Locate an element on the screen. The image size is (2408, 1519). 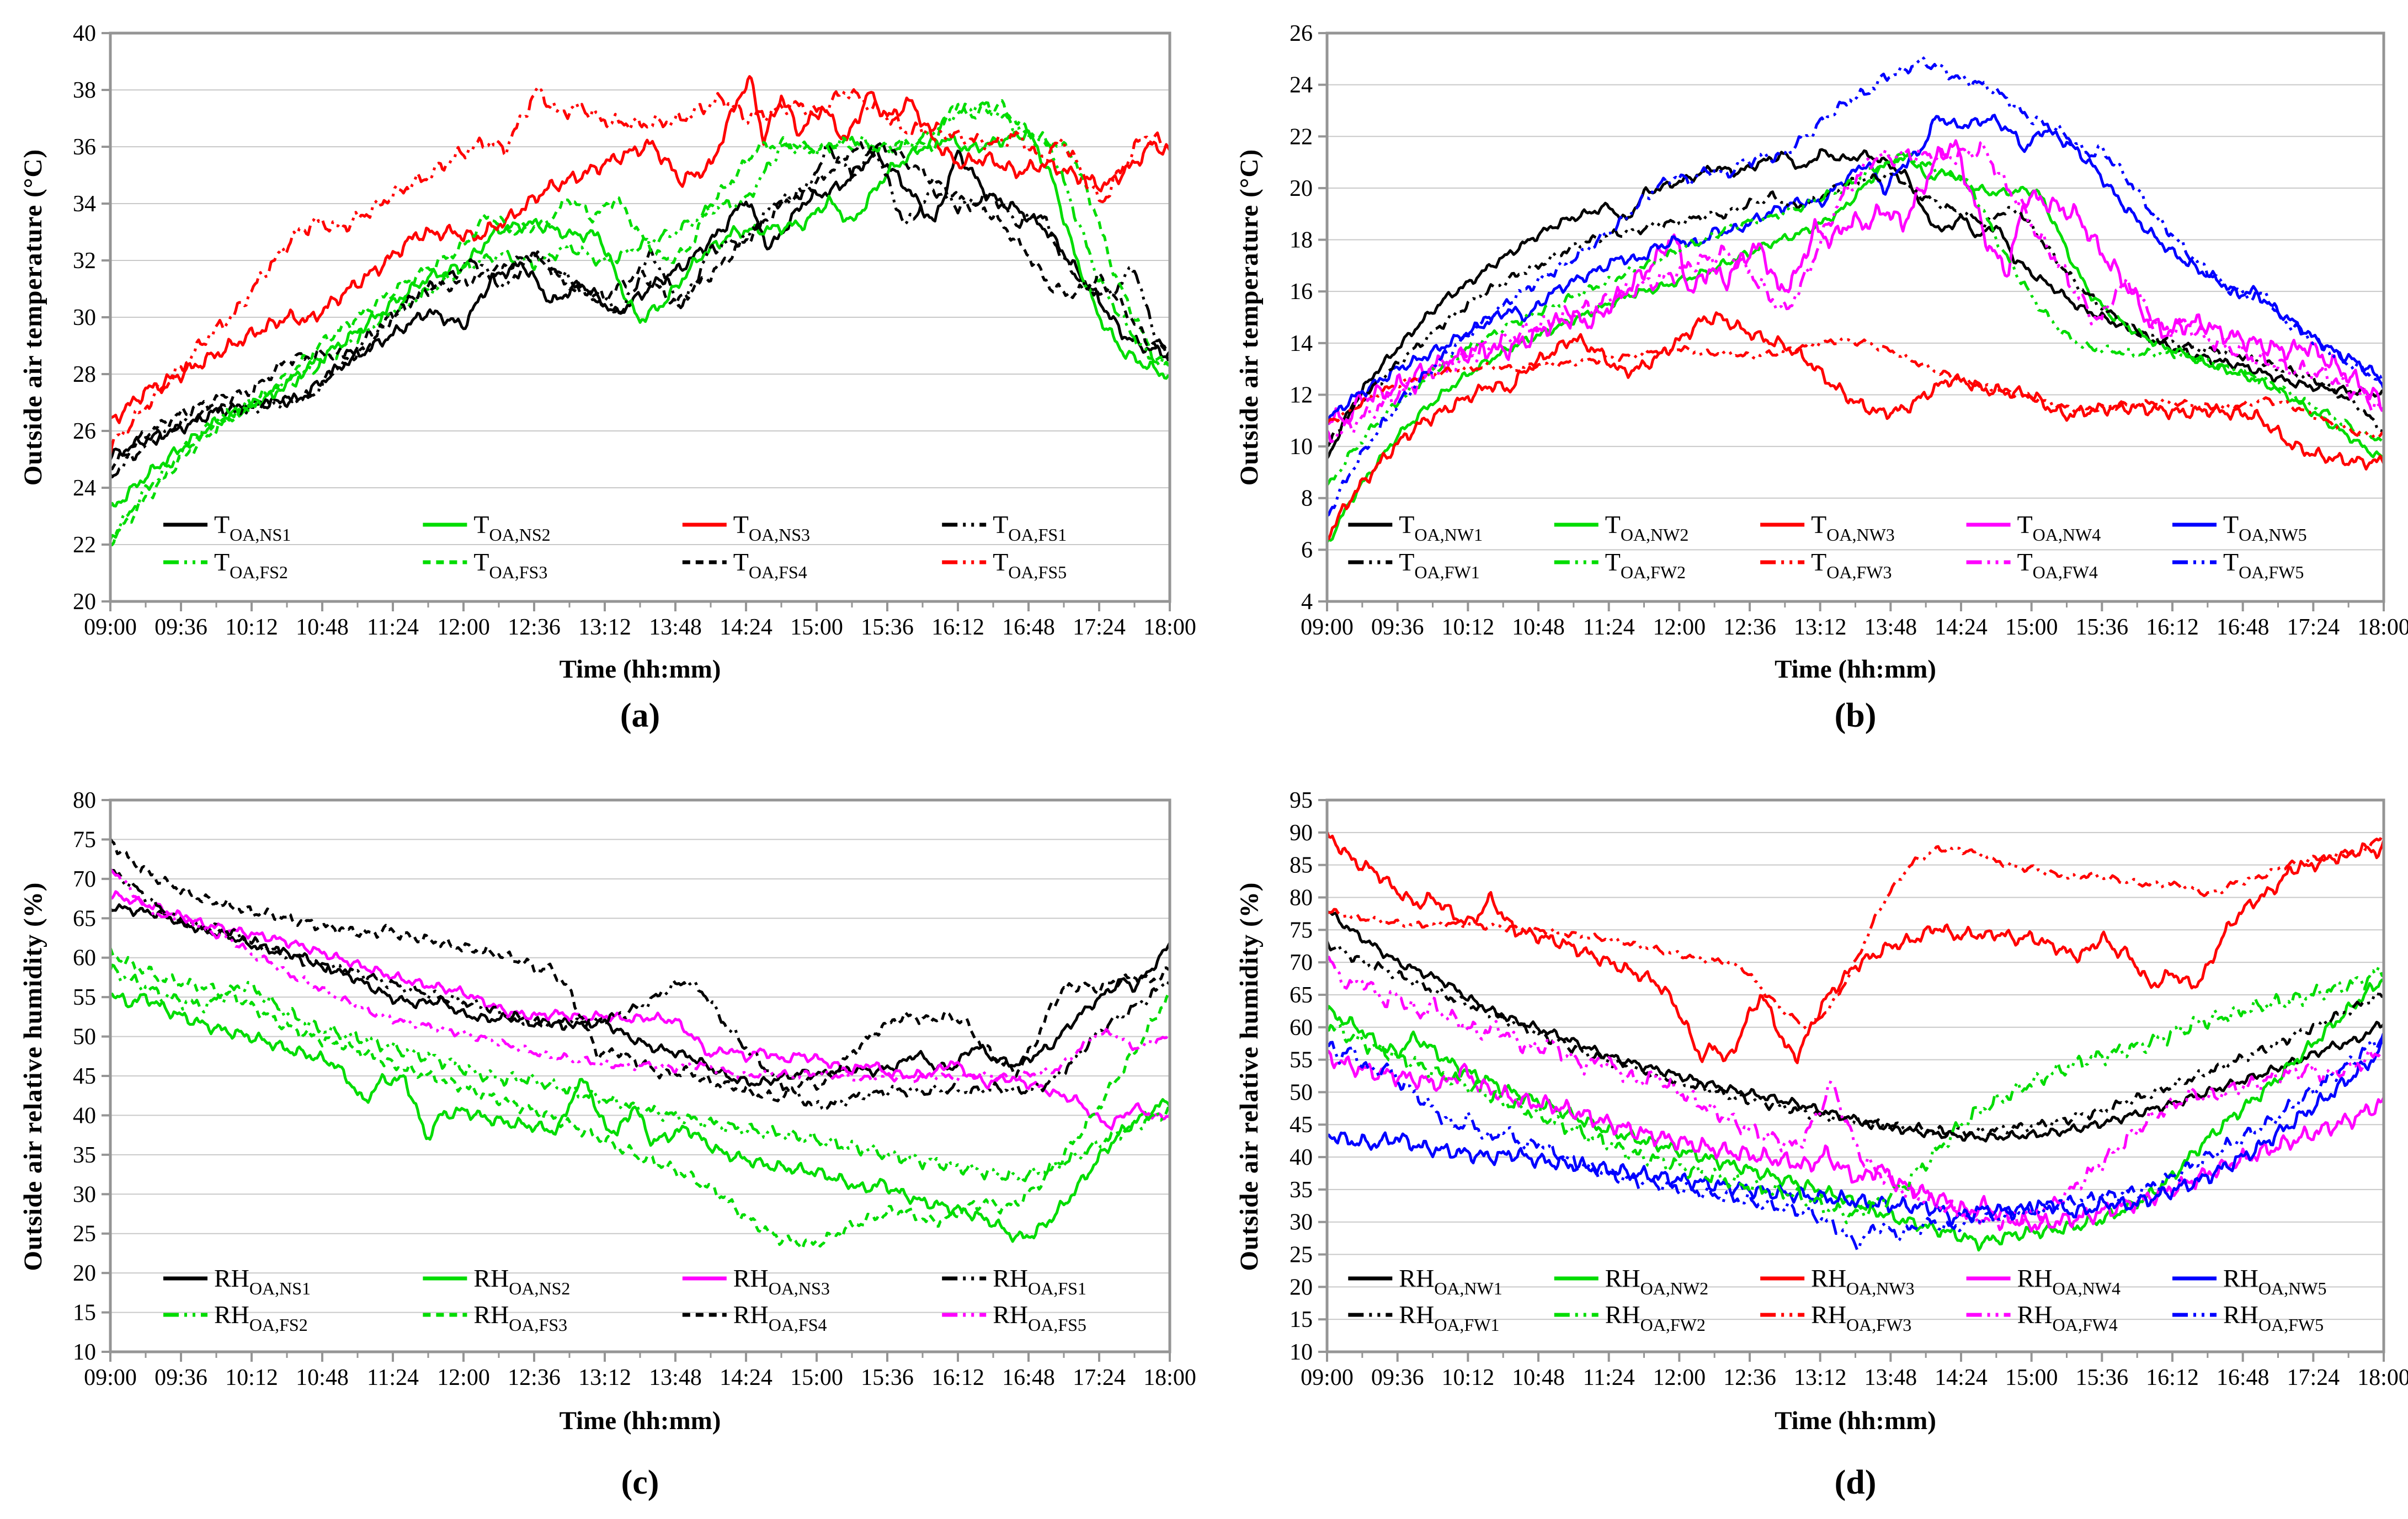
x-axis-title-a: Time (hh:mm) is located at coordinates (640, 669).